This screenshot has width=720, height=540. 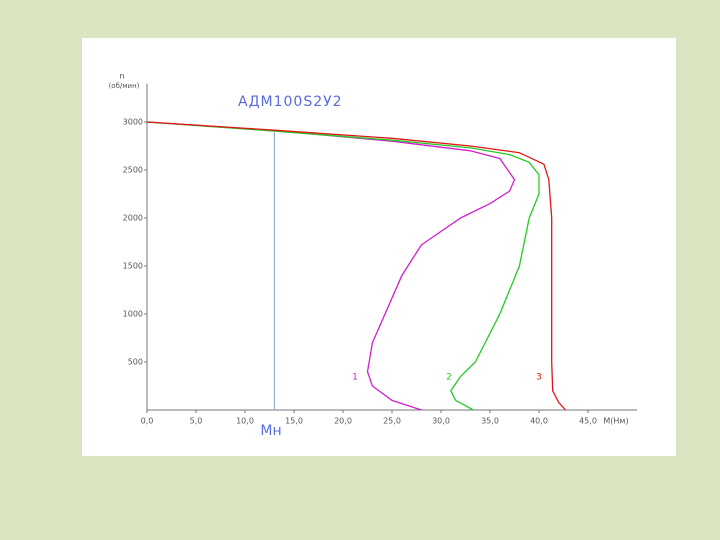 What do you see at coordinates (121, 76) in the screenshot?
I see `y-axis-label: n` at bounding box center [121, 76].